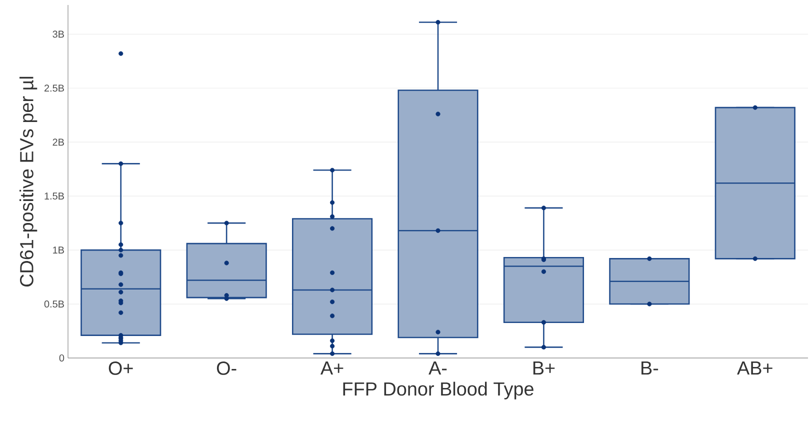  Describe the element at coordinates (544, 368) in the screenshot. I see `x-tick-label: B+` at that location.